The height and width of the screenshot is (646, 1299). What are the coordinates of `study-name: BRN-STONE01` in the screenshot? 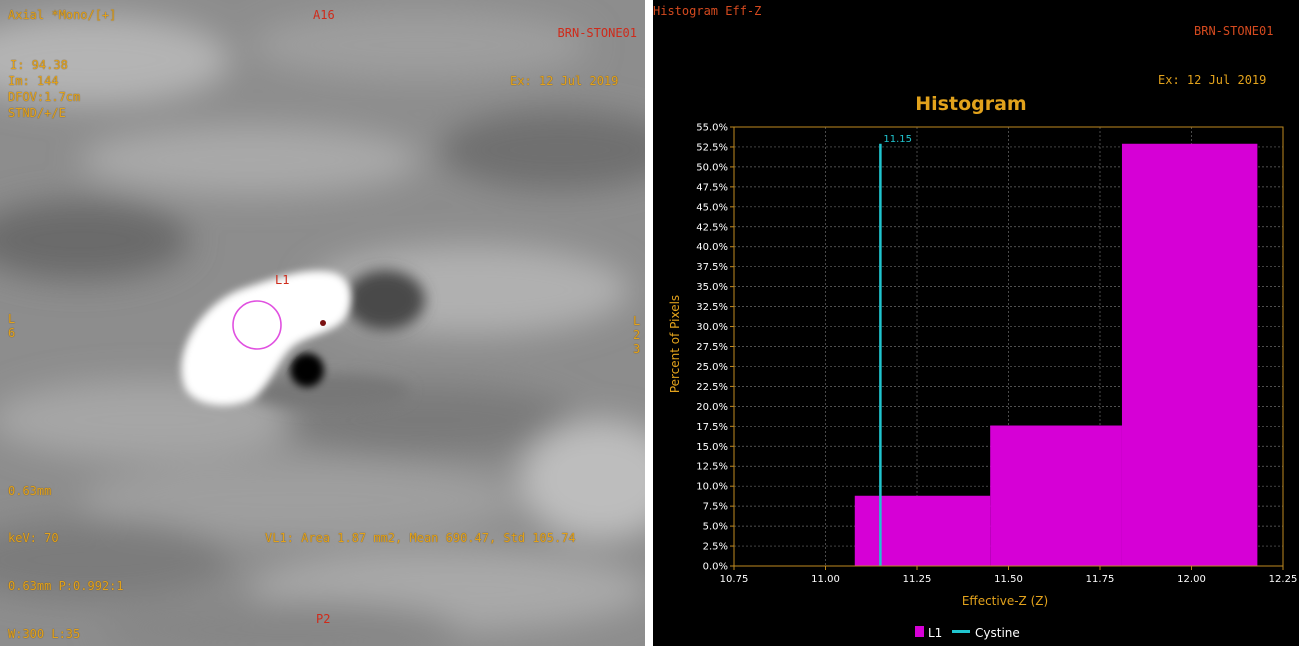 It's located at (597, 33).